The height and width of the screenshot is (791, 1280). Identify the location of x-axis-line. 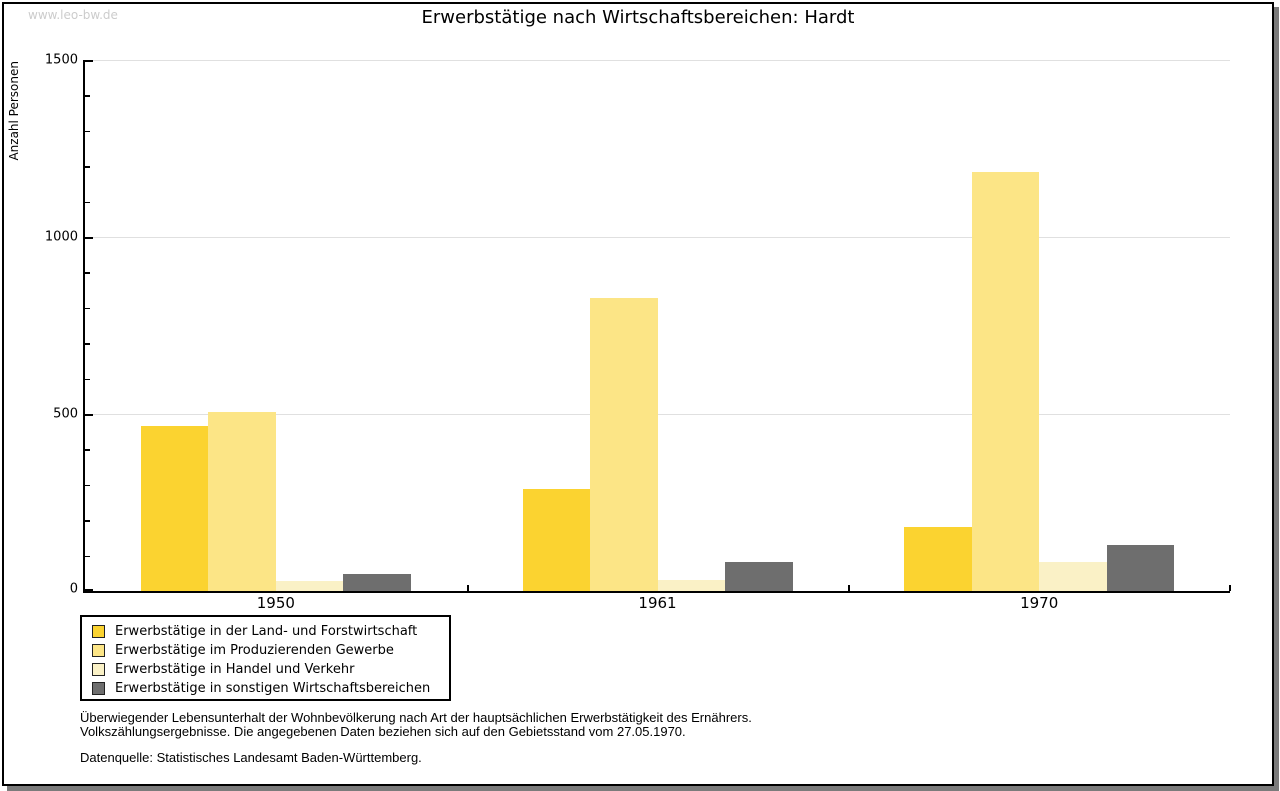
(656, 592).